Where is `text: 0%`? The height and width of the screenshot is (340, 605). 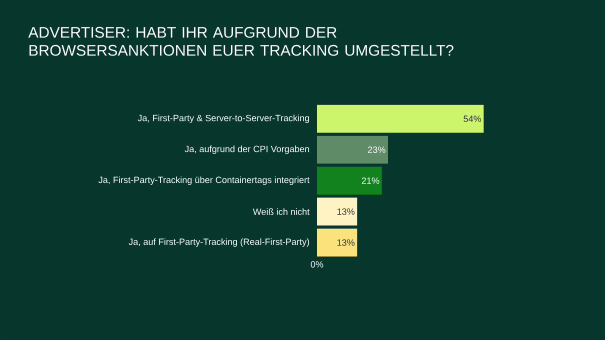 text: 0% is located at coordinates (317, 264).